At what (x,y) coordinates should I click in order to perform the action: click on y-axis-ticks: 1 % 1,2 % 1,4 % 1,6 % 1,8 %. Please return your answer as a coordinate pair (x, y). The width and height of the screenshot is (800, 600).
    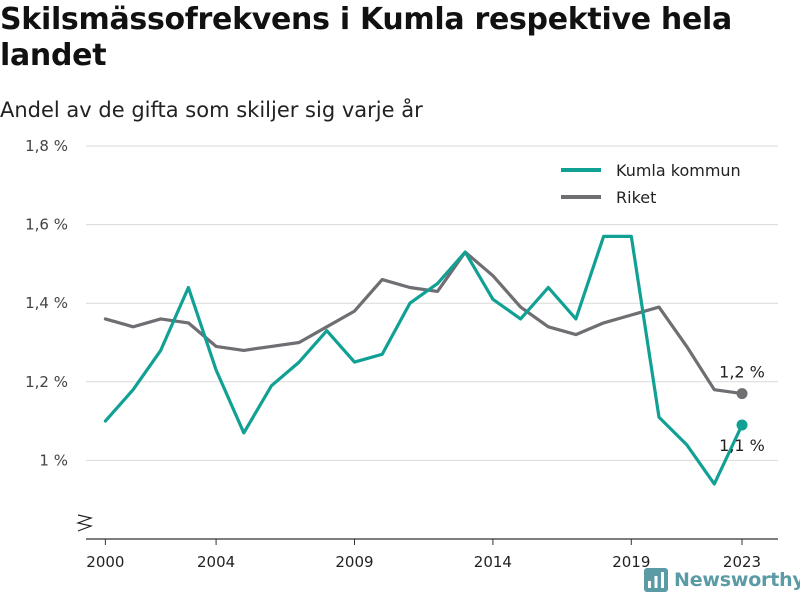
    Looking at the image, I should click on (46, 303).